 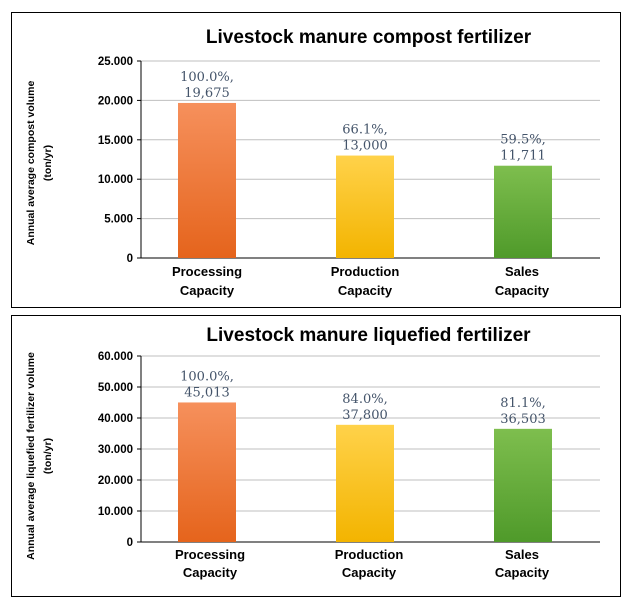 I want to click on y-axis-label: Annual average compost volume, so click(x=31, y=163).